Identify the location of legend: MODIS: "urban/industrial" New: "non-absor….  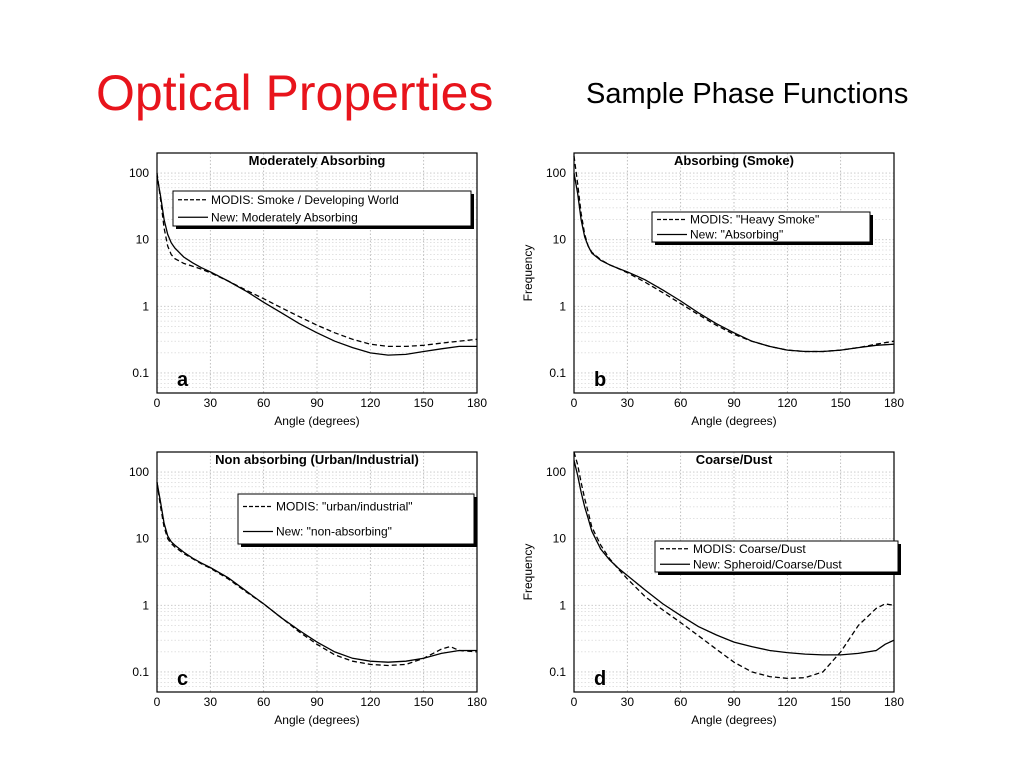
(357, 520).